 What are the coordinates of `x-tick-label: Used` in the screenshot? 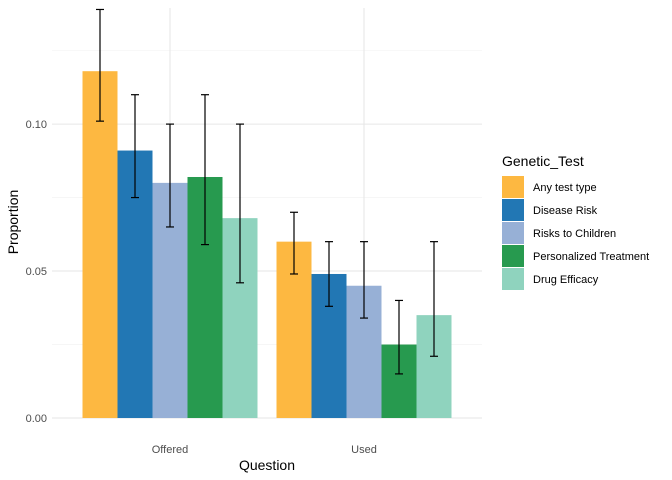 It's located at (364, 450).